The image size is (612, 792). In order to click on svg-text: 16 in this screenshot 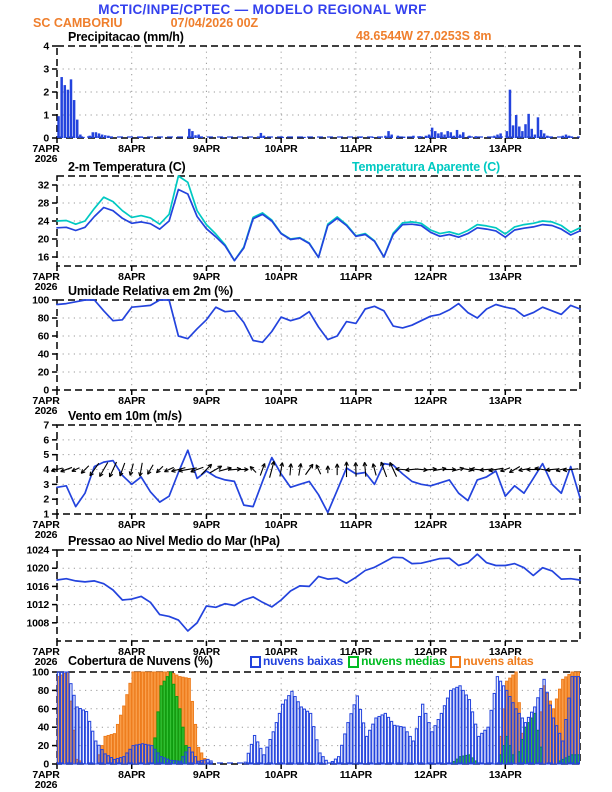, I will do `click(44, 258)`.